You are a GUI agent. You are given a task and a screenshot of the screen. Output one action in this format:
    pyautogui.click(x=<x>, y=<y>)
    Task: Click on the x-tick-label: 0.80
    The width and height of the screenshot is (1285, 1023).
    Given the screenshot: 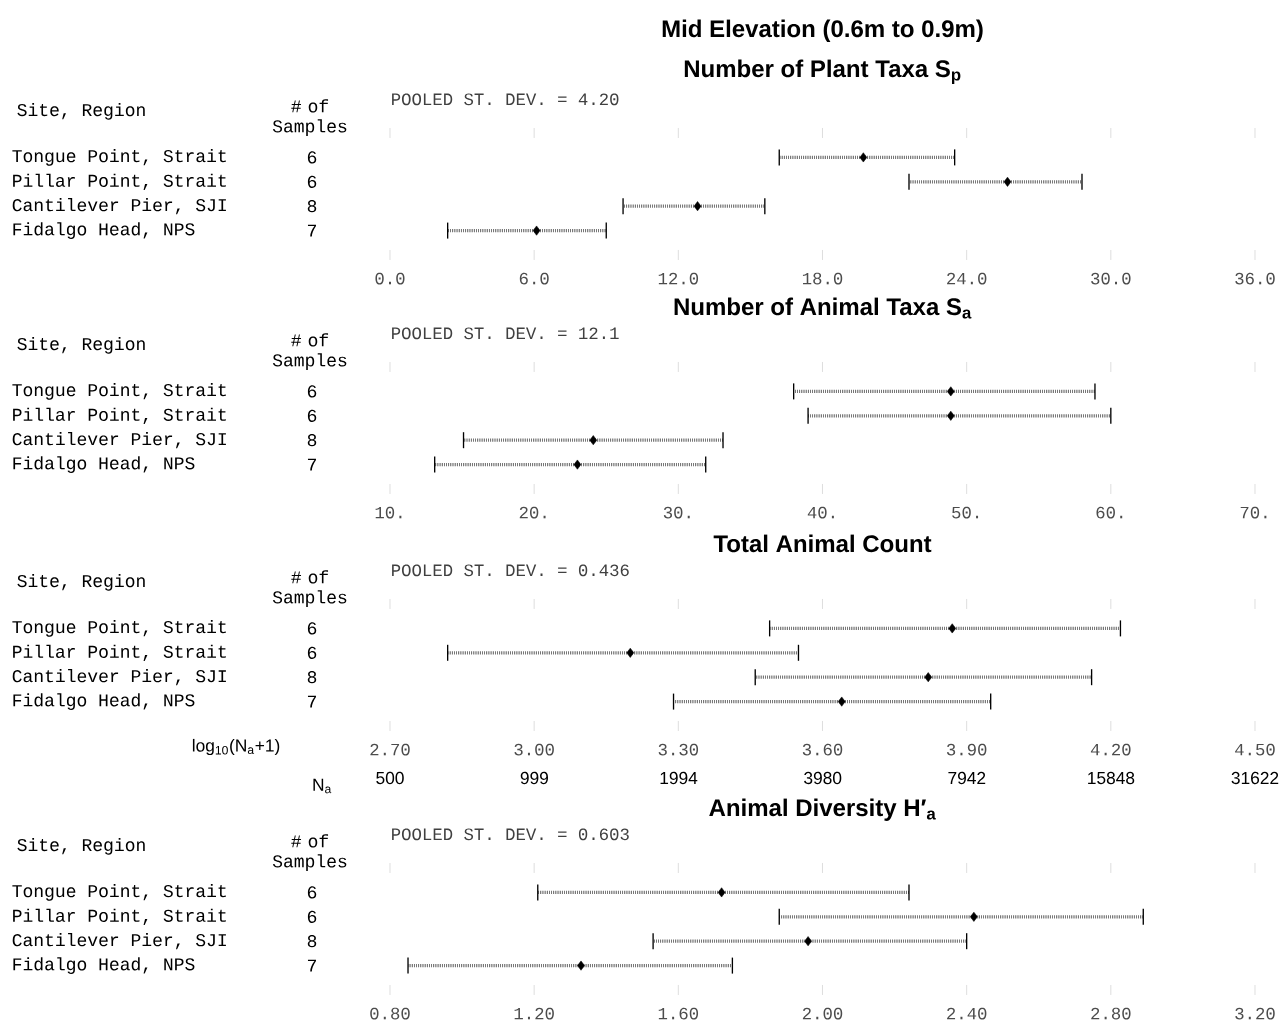 What is the action you would take?
    pyautogui.click(x=390, y=1013)
    